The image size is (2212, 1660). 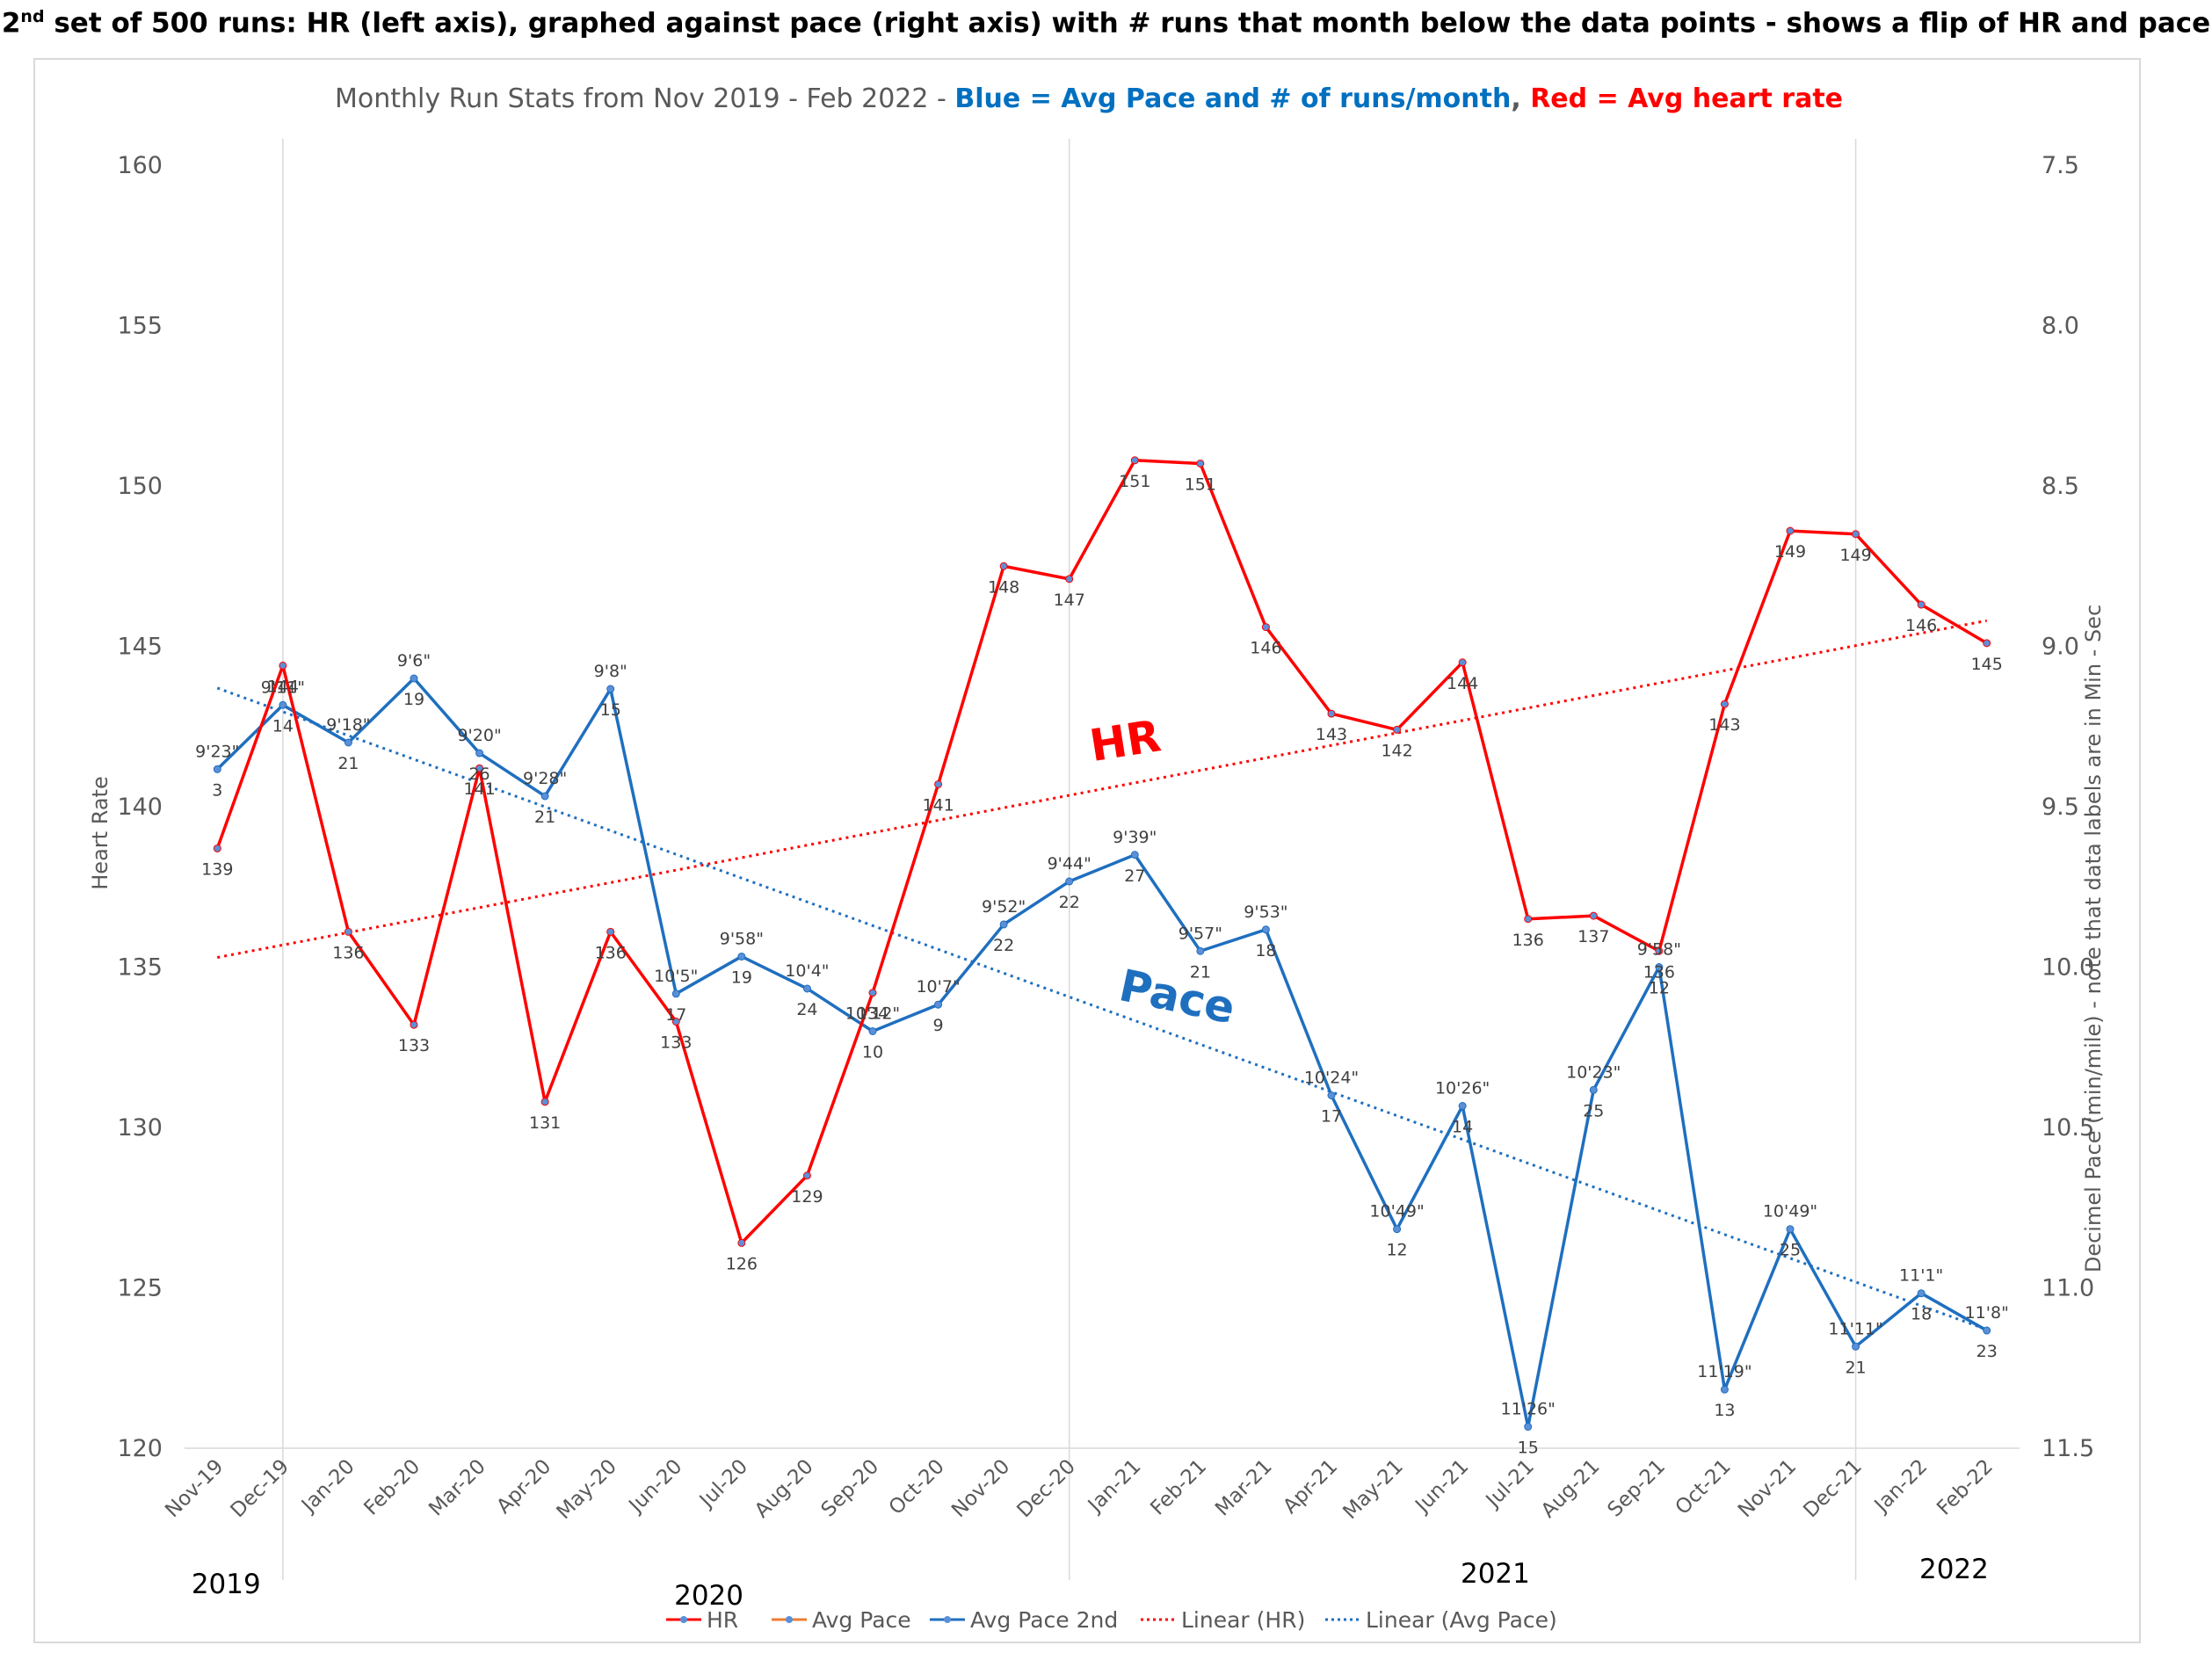 I want to click on x-tick-label: Oct-21, so click(x=1704, y=1487).